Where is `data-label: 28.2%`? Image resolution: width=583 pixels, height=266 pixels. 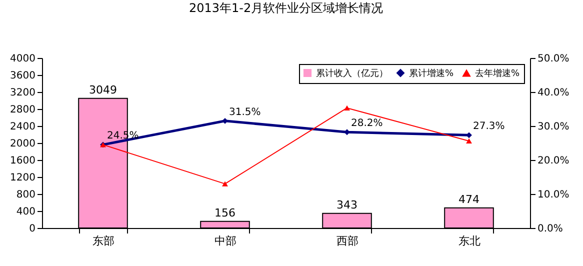
data-label: 28.2% is located at coordinates (367, 124).